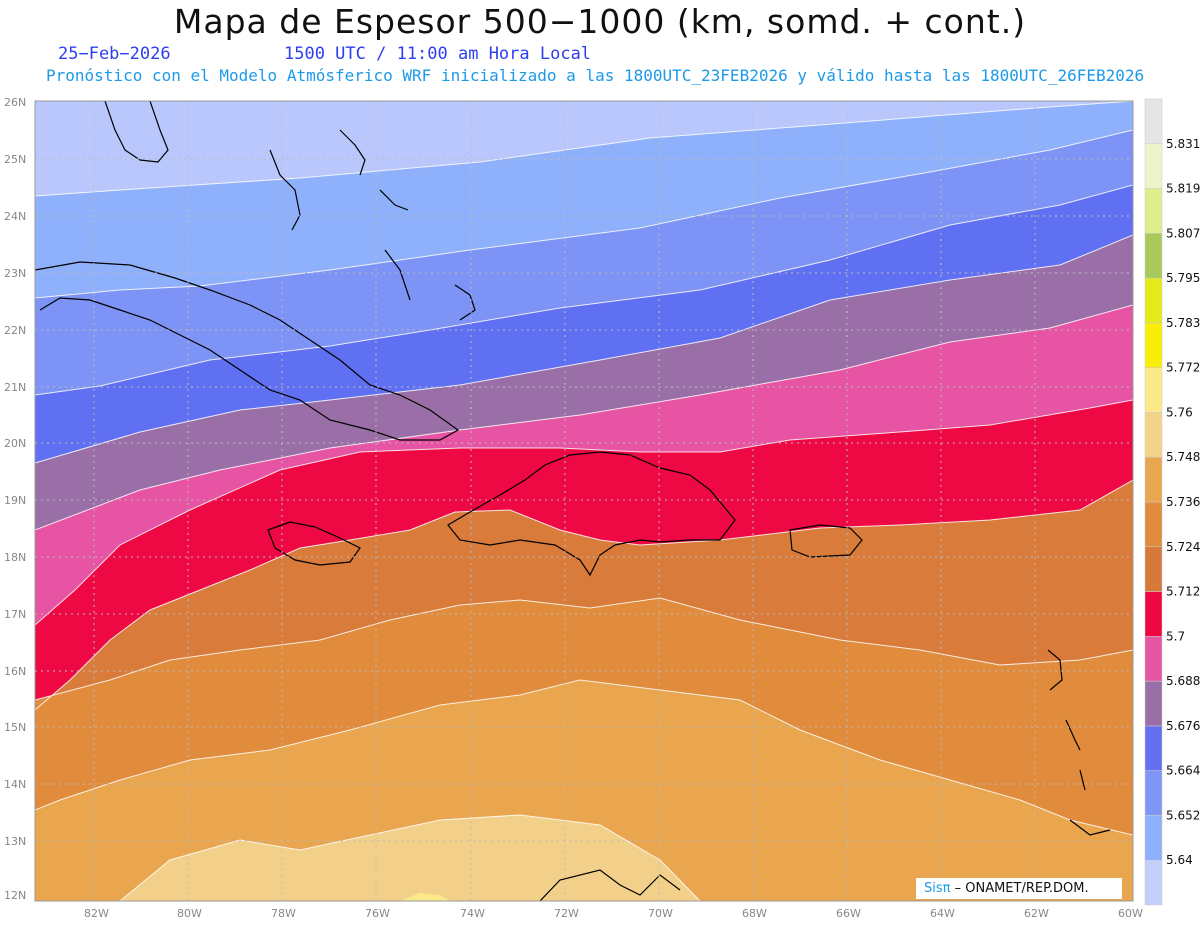  What do you see at coordinates (1179, 412) in the screenshot?
I see `colorbar-label: 5.76` at bounding box center [1179, 412].